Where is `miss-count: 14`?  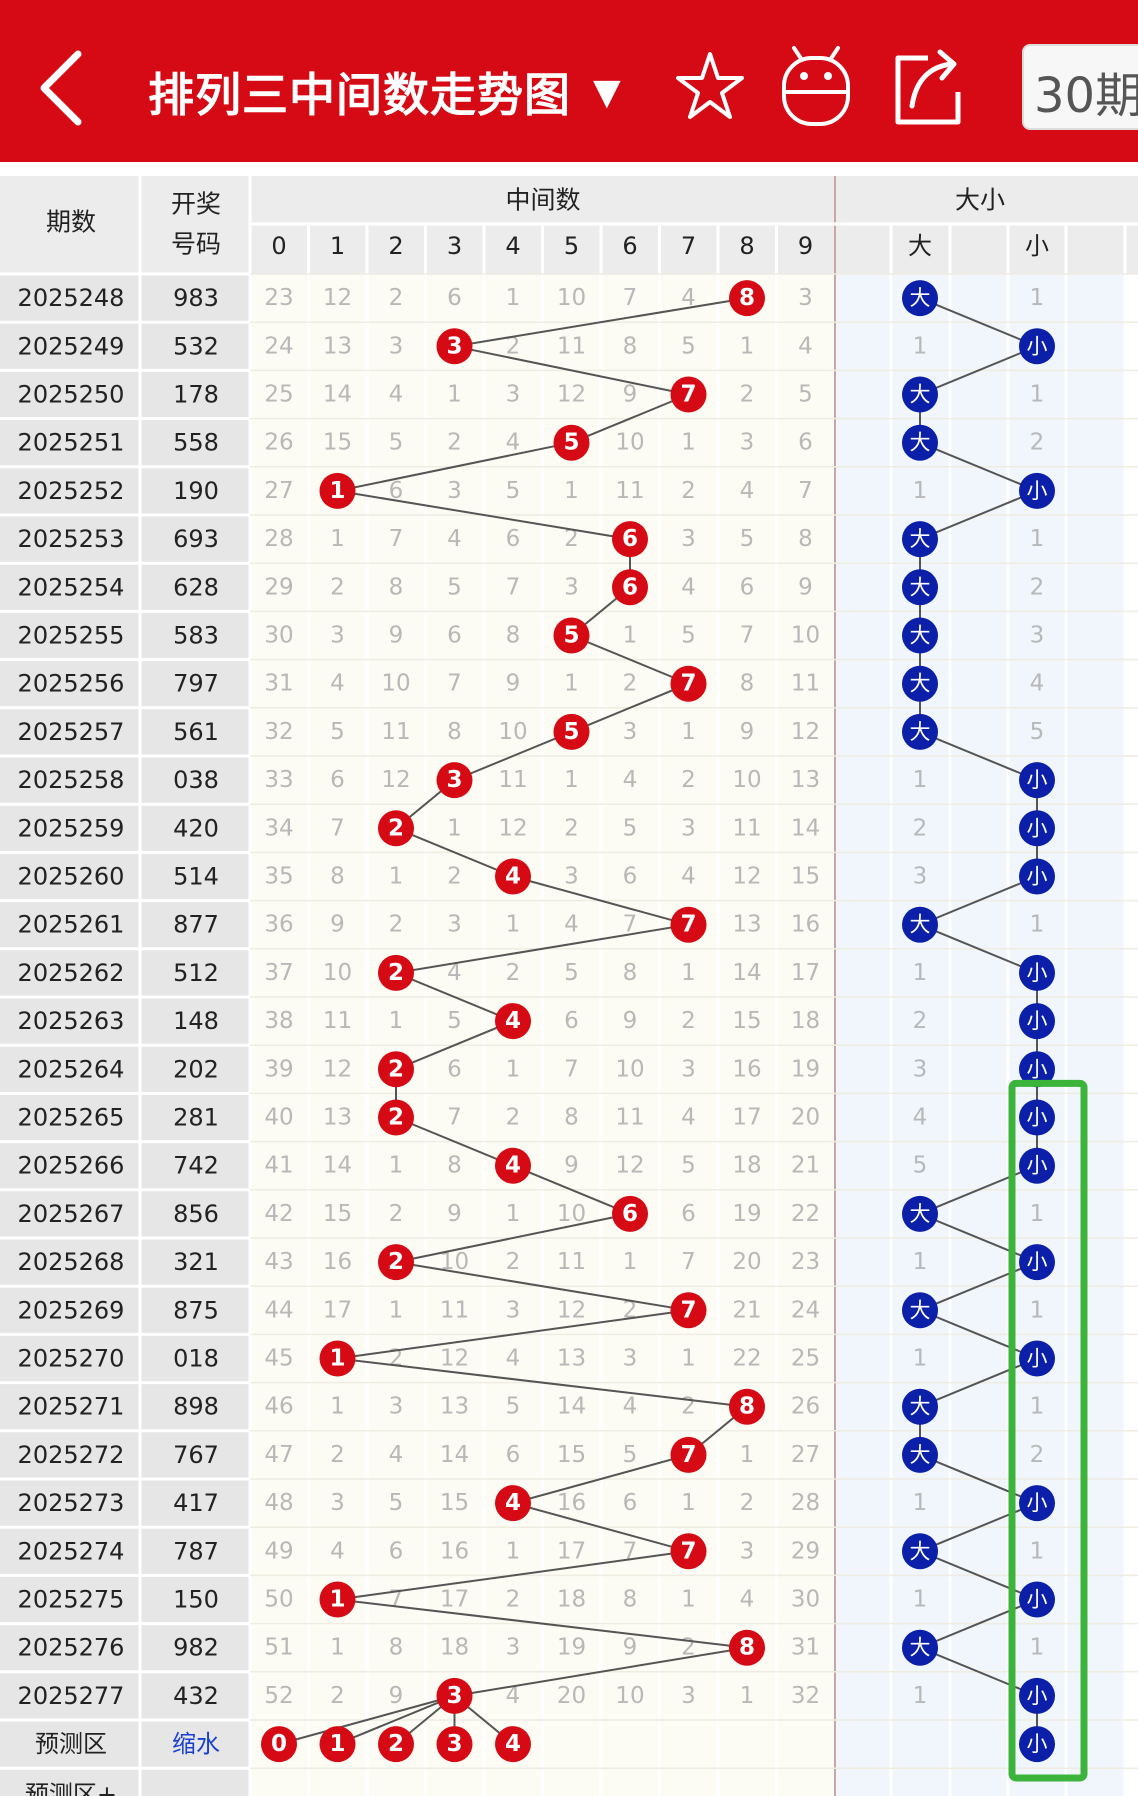 miss-count: 14 is located at coordinates (571, 1407).